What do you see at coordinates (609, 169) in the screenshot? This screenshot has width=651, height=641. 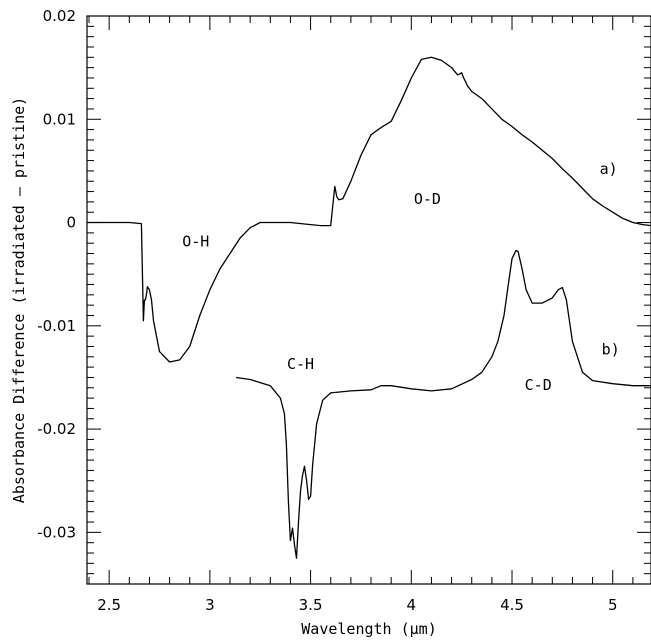 I see `annotation-label: a)` at bounding box center [609, 169].